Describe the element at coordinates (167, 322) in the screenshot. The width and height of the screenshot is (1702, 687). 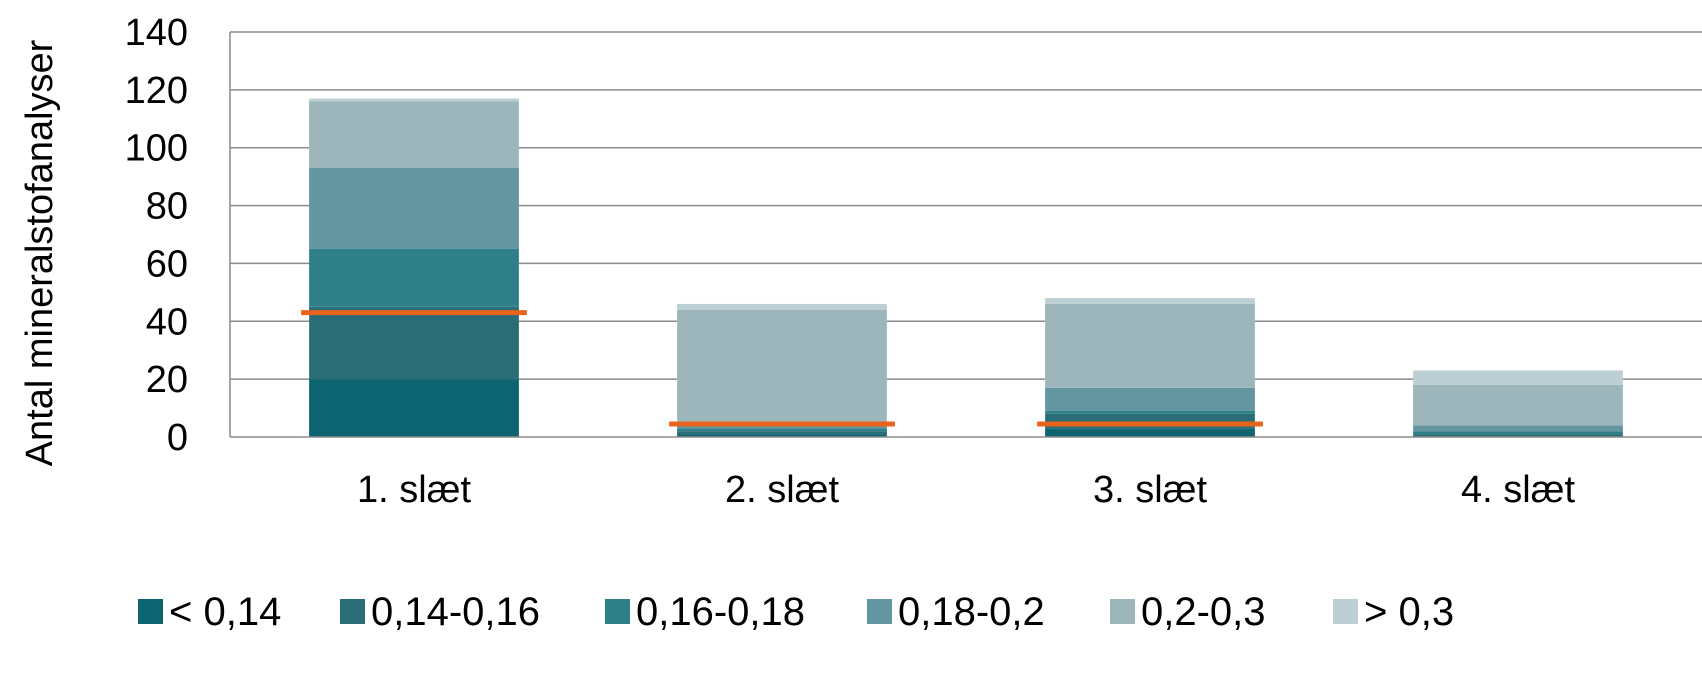
I see `y-tick-label: 40` at that location.